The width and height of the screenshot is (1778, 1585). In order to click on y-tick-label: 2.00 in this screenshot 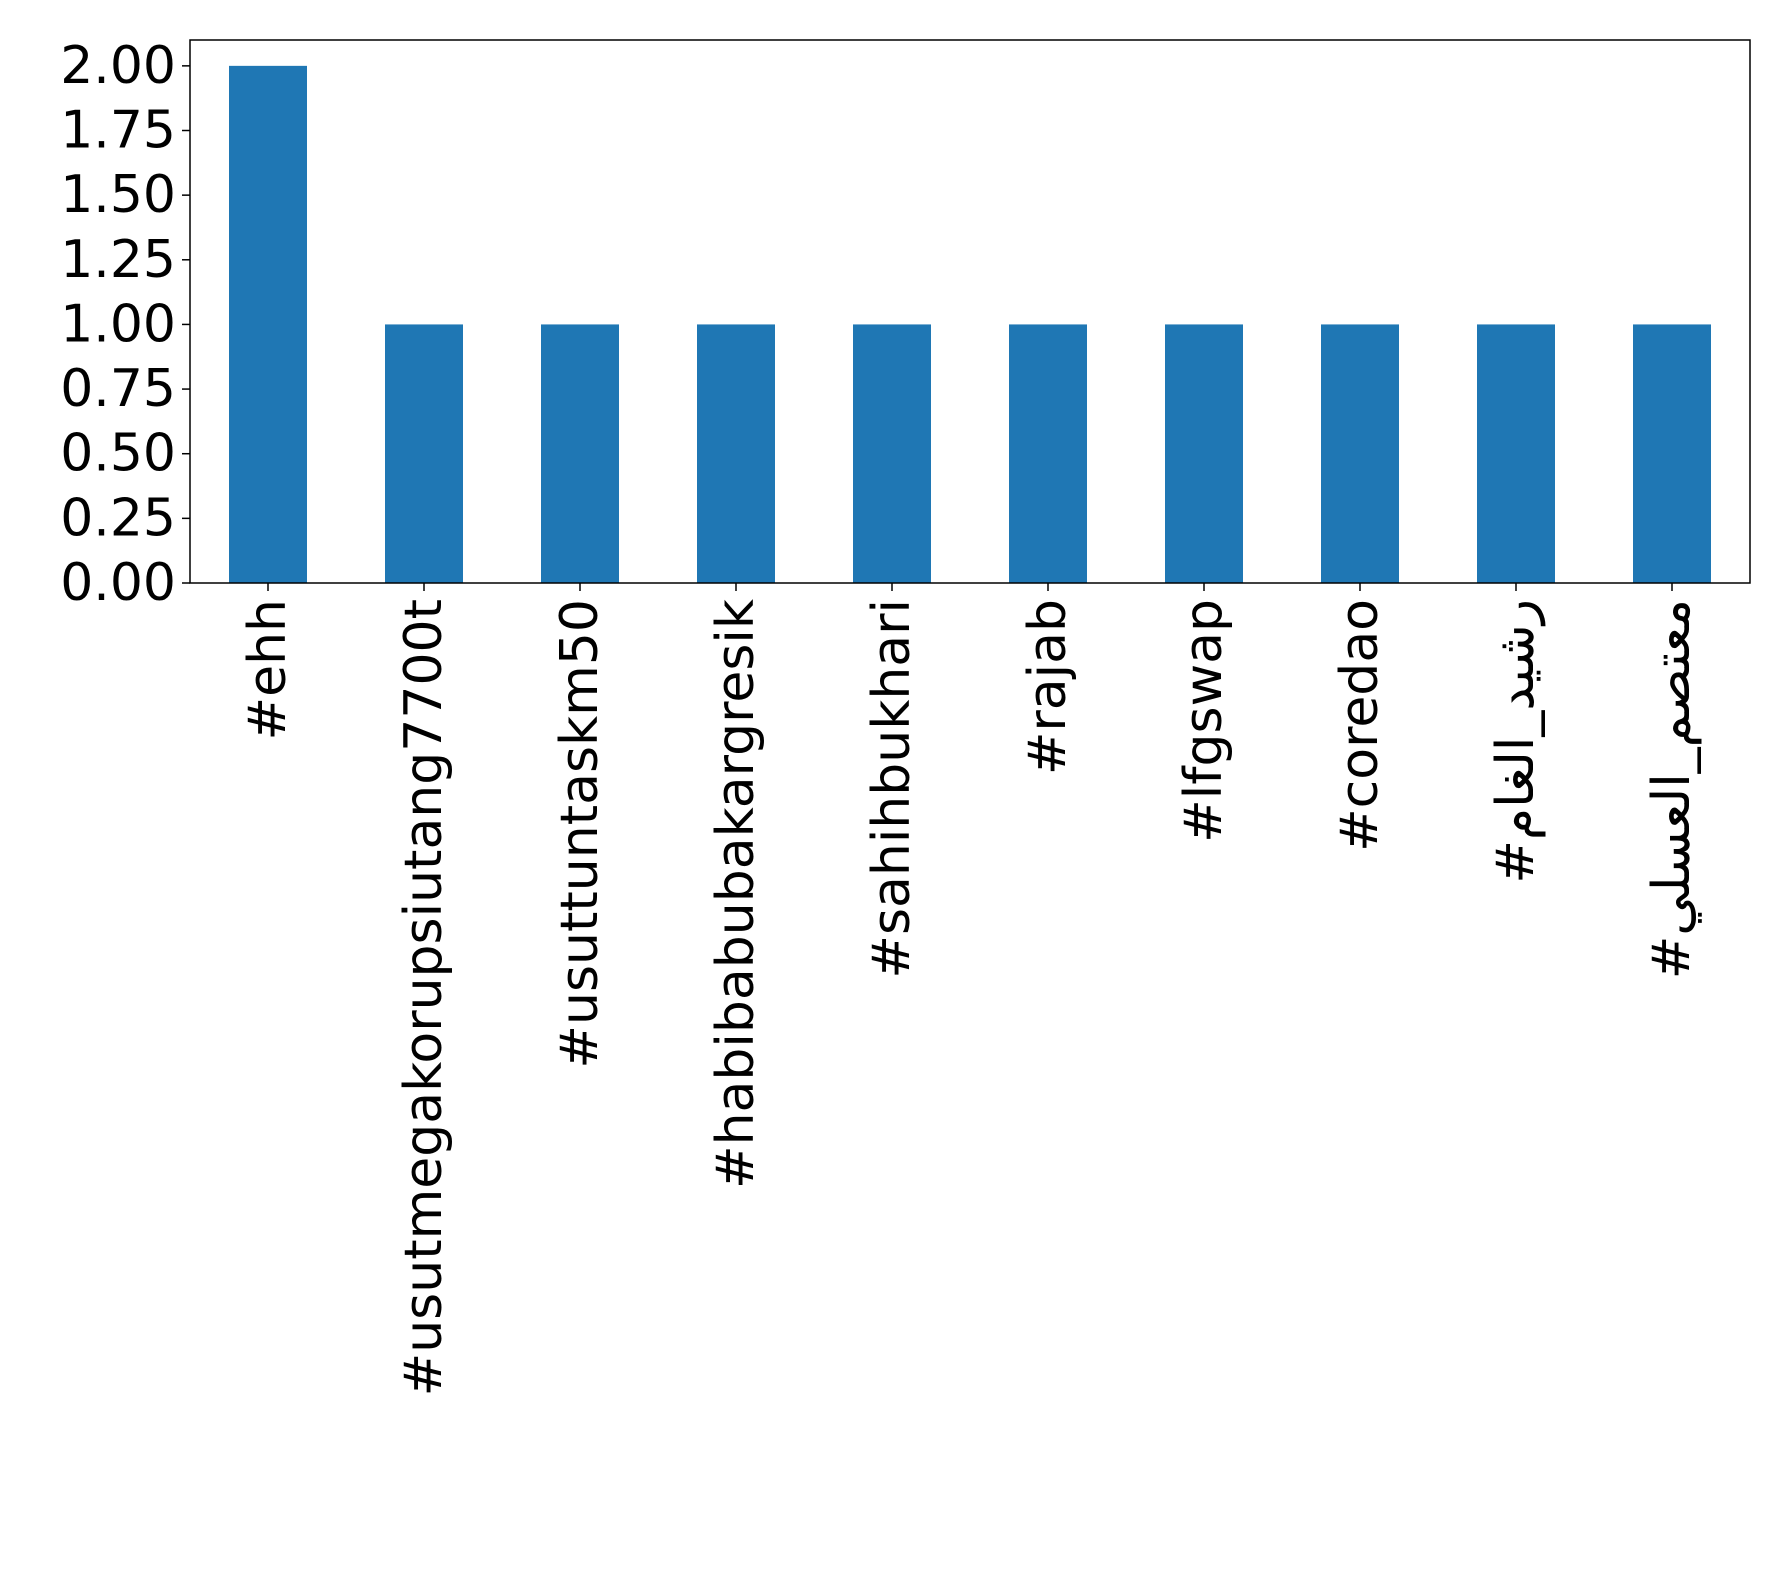, I will do `click(118, 66)`.